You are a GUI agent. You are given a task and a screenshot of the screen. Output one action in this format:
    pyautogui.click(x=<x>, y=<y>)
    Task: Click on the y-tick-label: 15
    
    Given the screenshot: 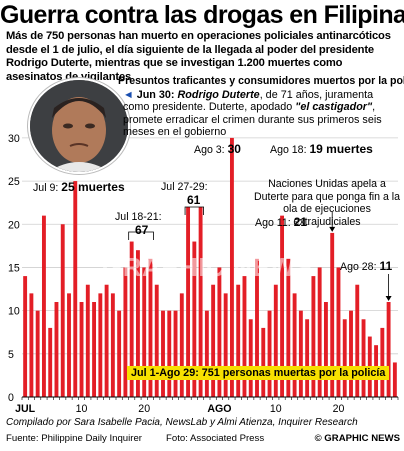 What is the action you would take?
    pyautogui.click(x=14, y=268)
    